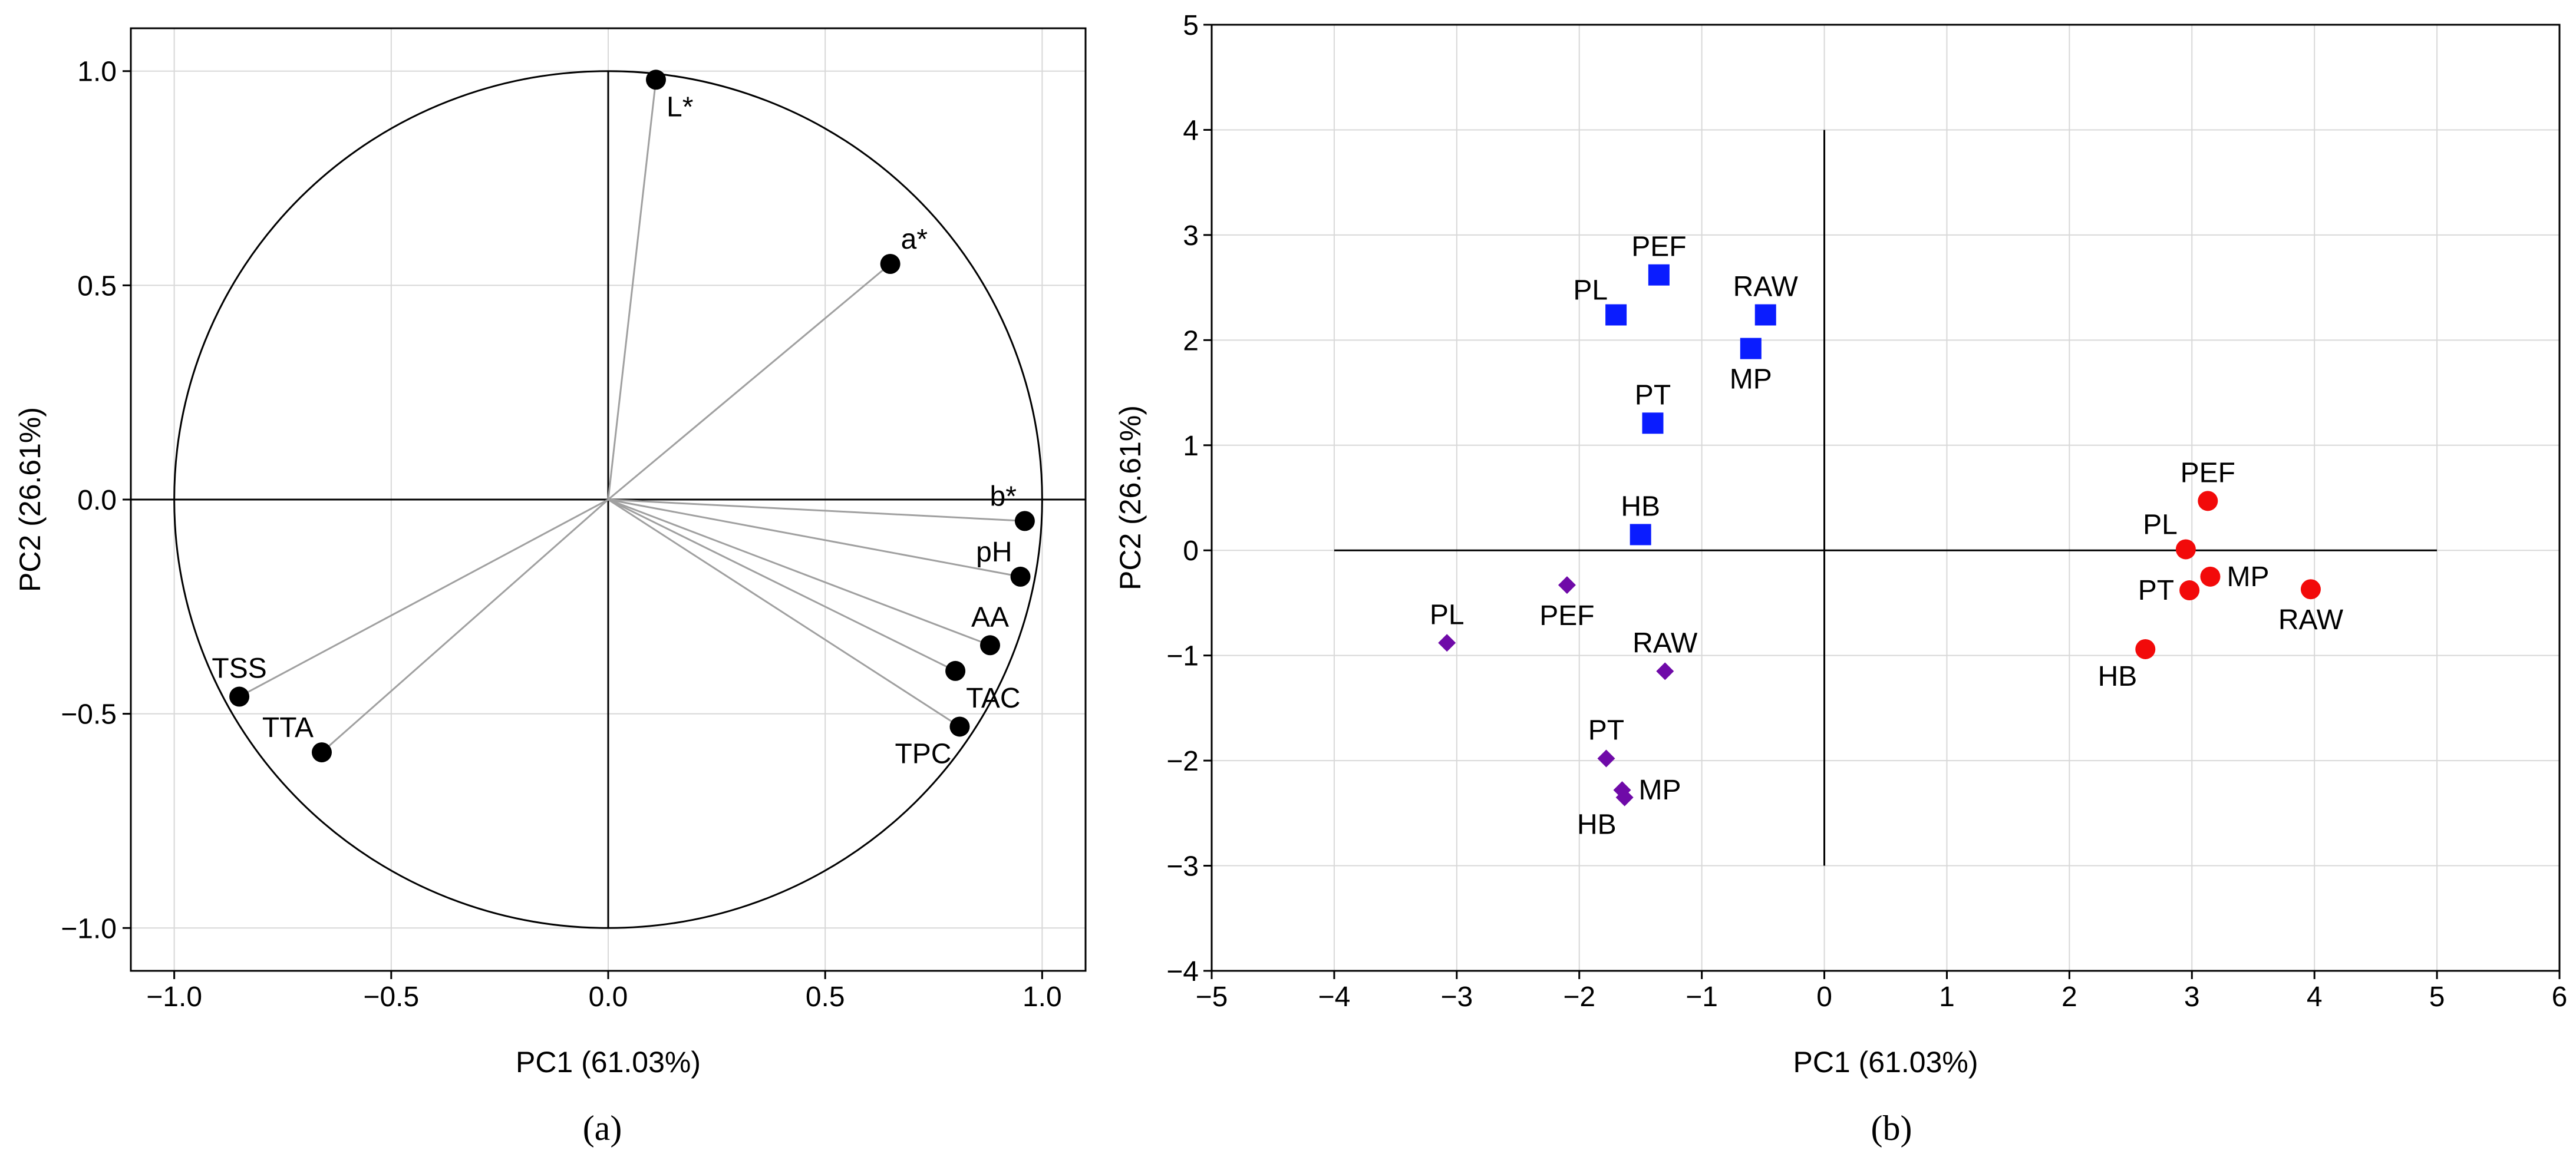 The height and width of the screenshot is (1157, 2576). Describe the element at coordinates (993, 698) in the screenshot. I see `loading-label-tac: TAC` at that location.